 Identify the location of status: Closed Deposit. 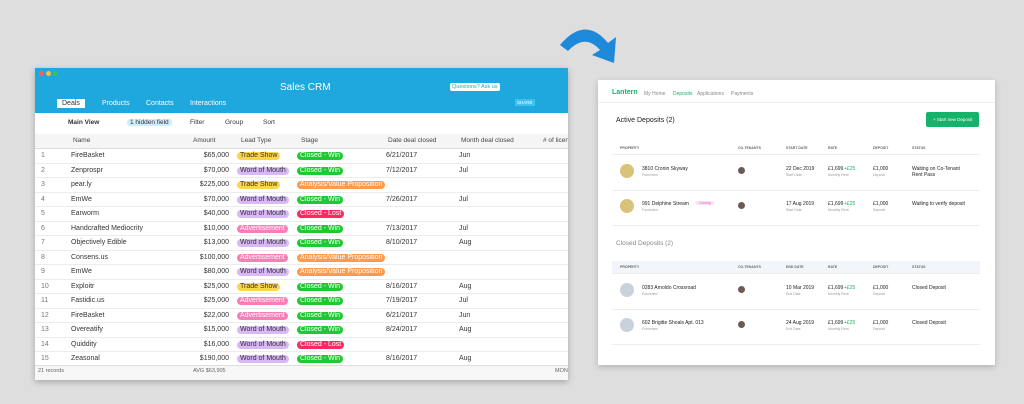
(929, 323).